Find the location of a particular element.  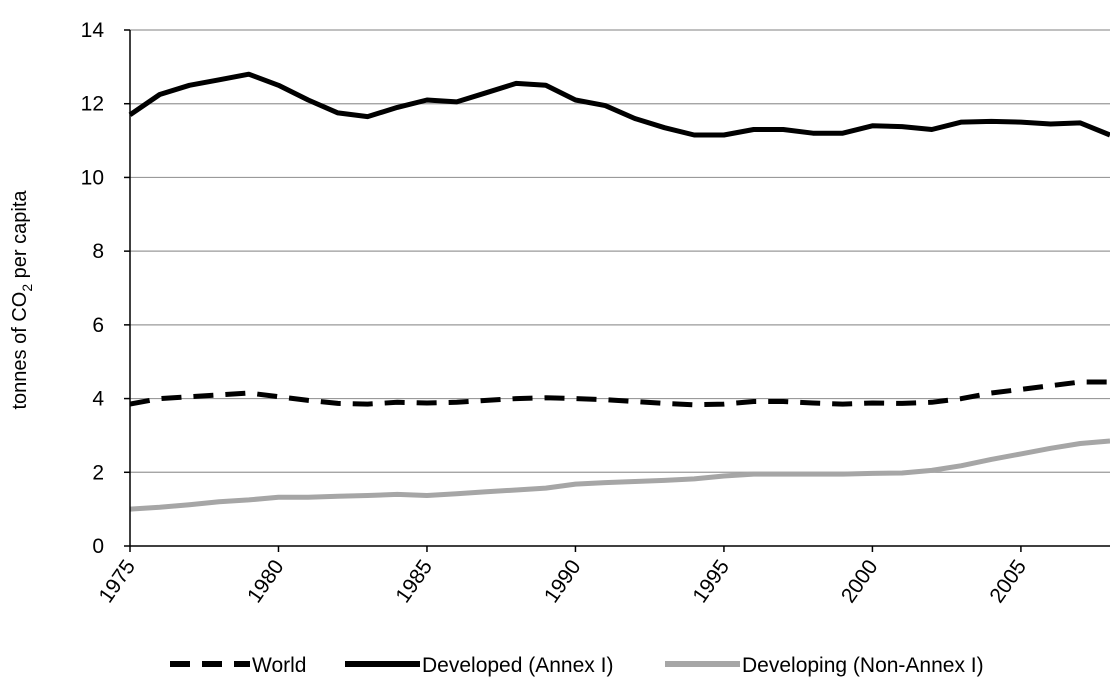

legend-label-2: Developing (Non-Annex I) is located at coordinates (863, 665).